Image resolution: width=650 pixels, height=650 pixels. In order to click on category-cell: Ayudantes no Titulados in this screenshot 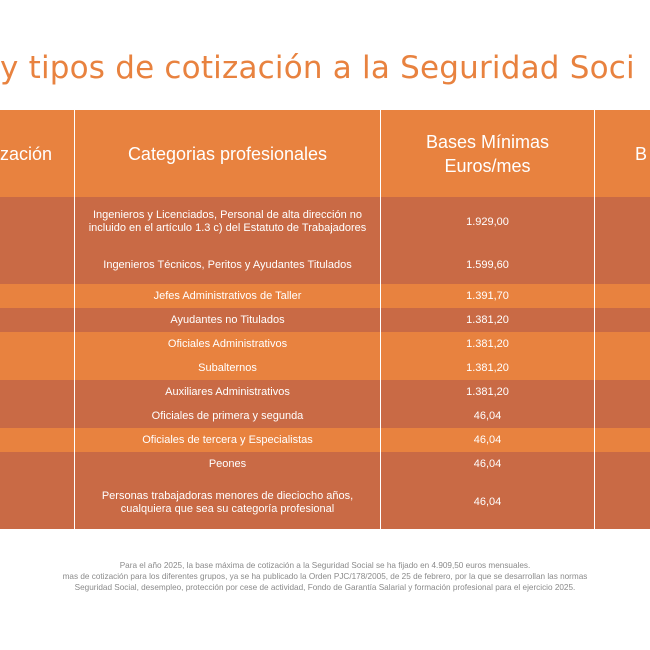, I will do `click(228, 320)`.